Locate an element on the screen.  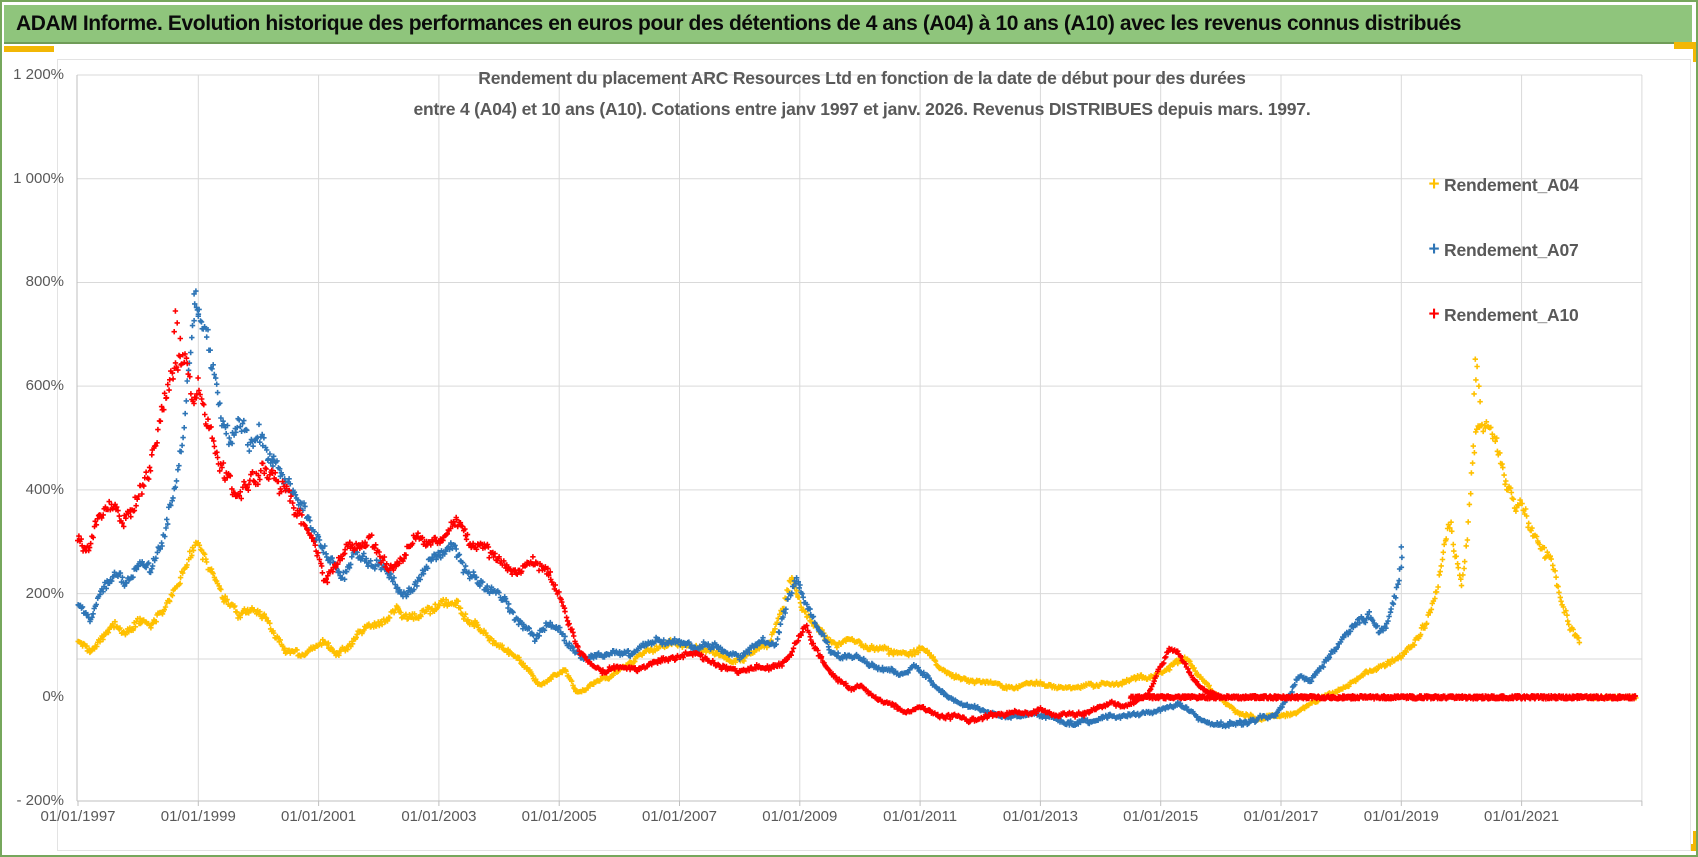
y-axis-label: 400% is located at coordinates (44, 489).